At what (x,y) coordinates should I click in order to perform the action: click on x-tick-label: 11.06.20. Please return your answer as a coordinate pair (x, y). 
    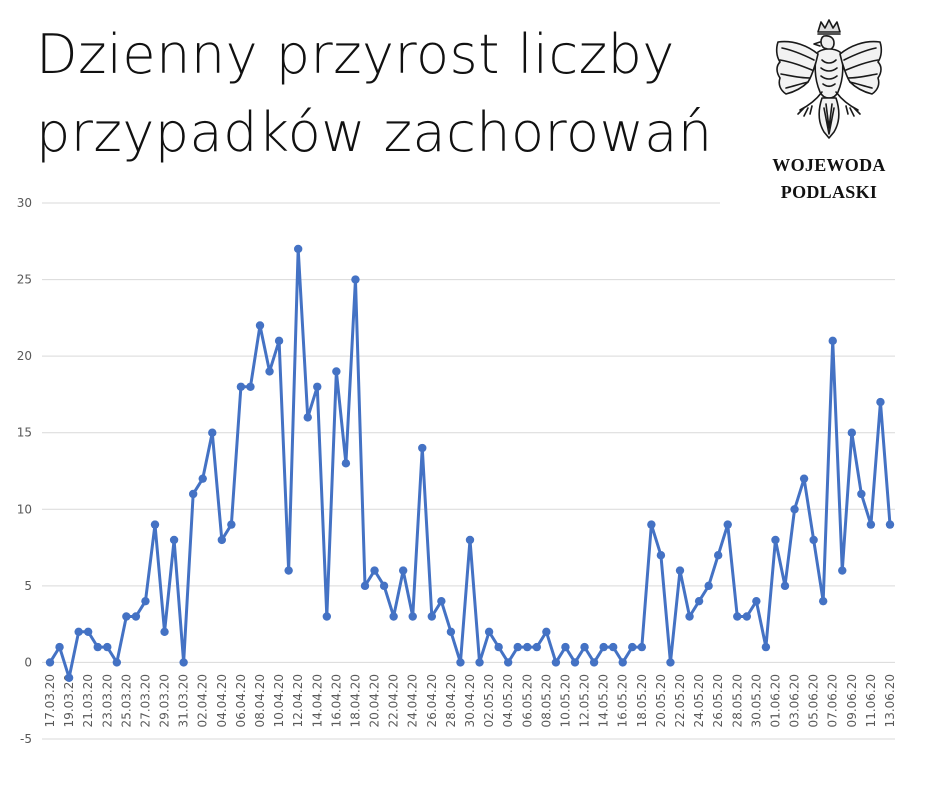
    Looking at the image, I should click on (871, 700).